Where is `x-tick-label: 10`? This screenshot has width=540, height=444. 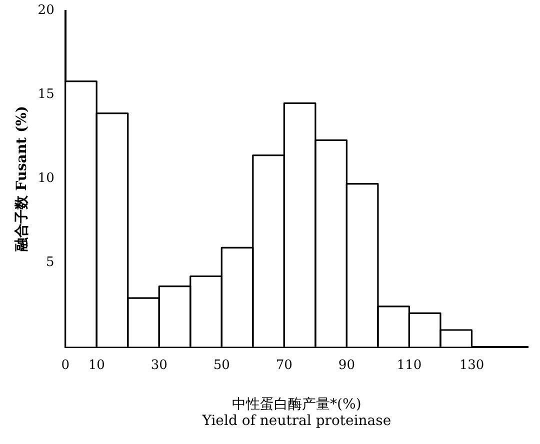
x-tick-label: 10 is located at coordinates (96, 365).